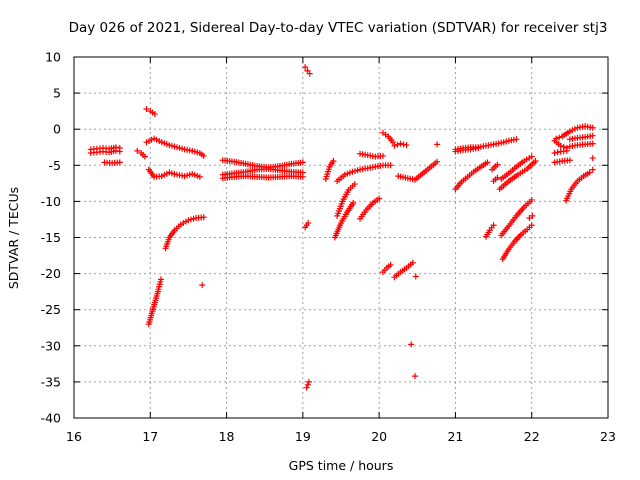 This screenshot has width=640, height=480. What do you see at coordinates (57, 129) in the screenshot?
I see `y-tick-label: 0` at bounding box center [57, 129].